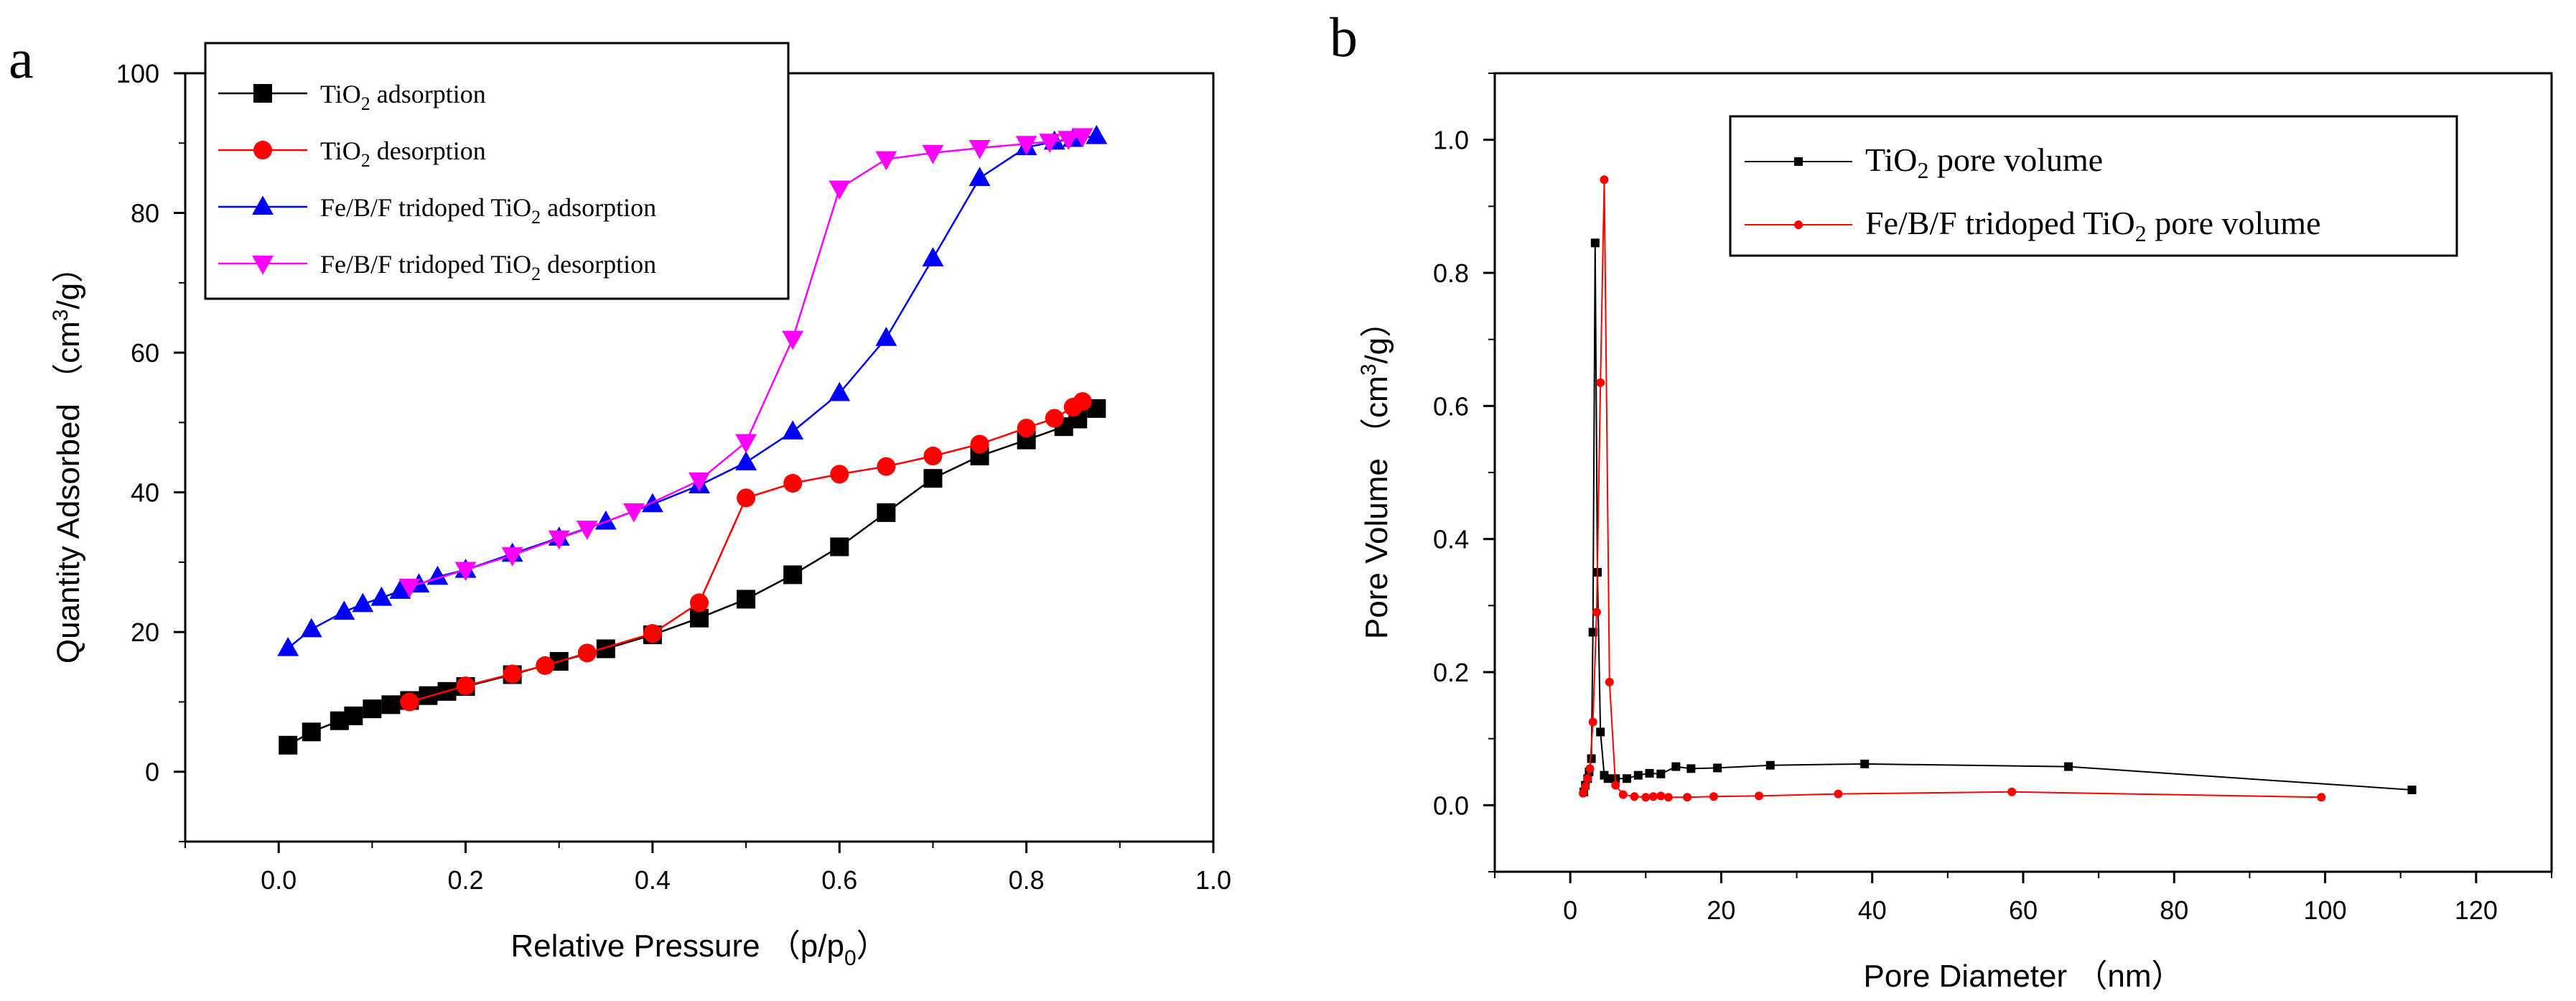 The image size is (2576, 1001). What do you see at coordinates (698, 949) in the screenshot?
I see `panel-a-x-axis-title: Relative Pressure （p/p0）` at bounding box center [698, 949].